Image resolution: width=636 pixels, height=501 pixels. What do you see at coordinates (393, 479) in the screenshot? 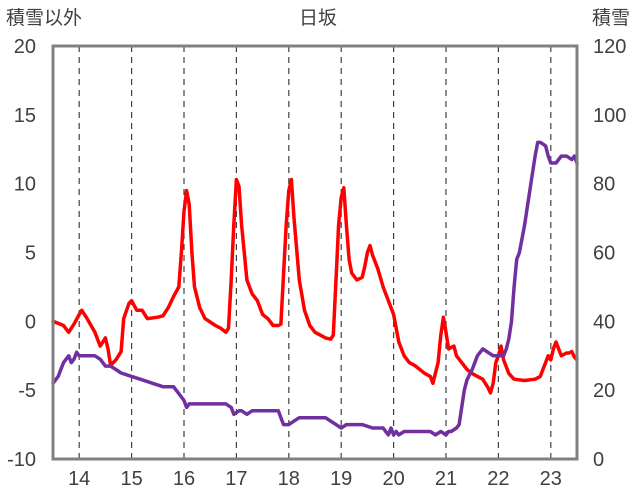
I see `x-tick-label: 20` at bounding box center [393, 479].